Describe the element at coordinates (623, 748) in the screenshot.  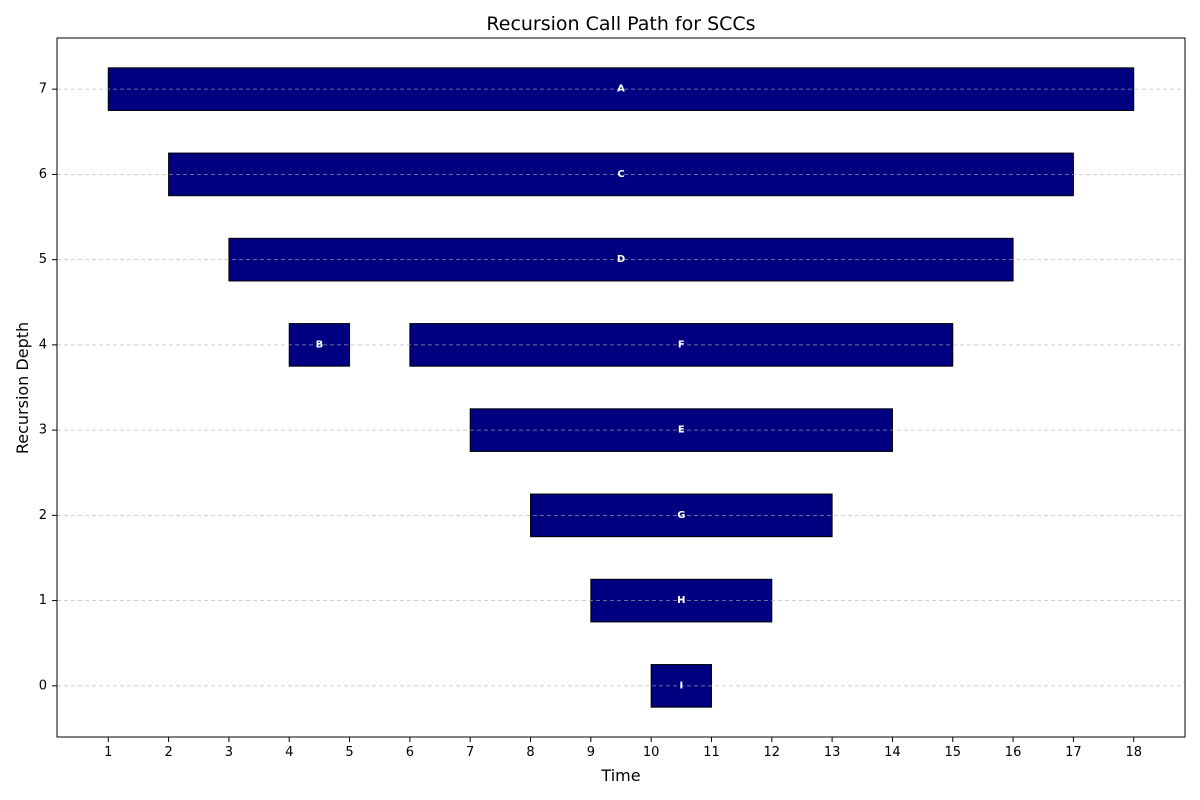
I see `x-axis-ticks: 1 2 3 4 5 6 7 8 9 10 11 12 13 14 15 16 17 18` at that location.